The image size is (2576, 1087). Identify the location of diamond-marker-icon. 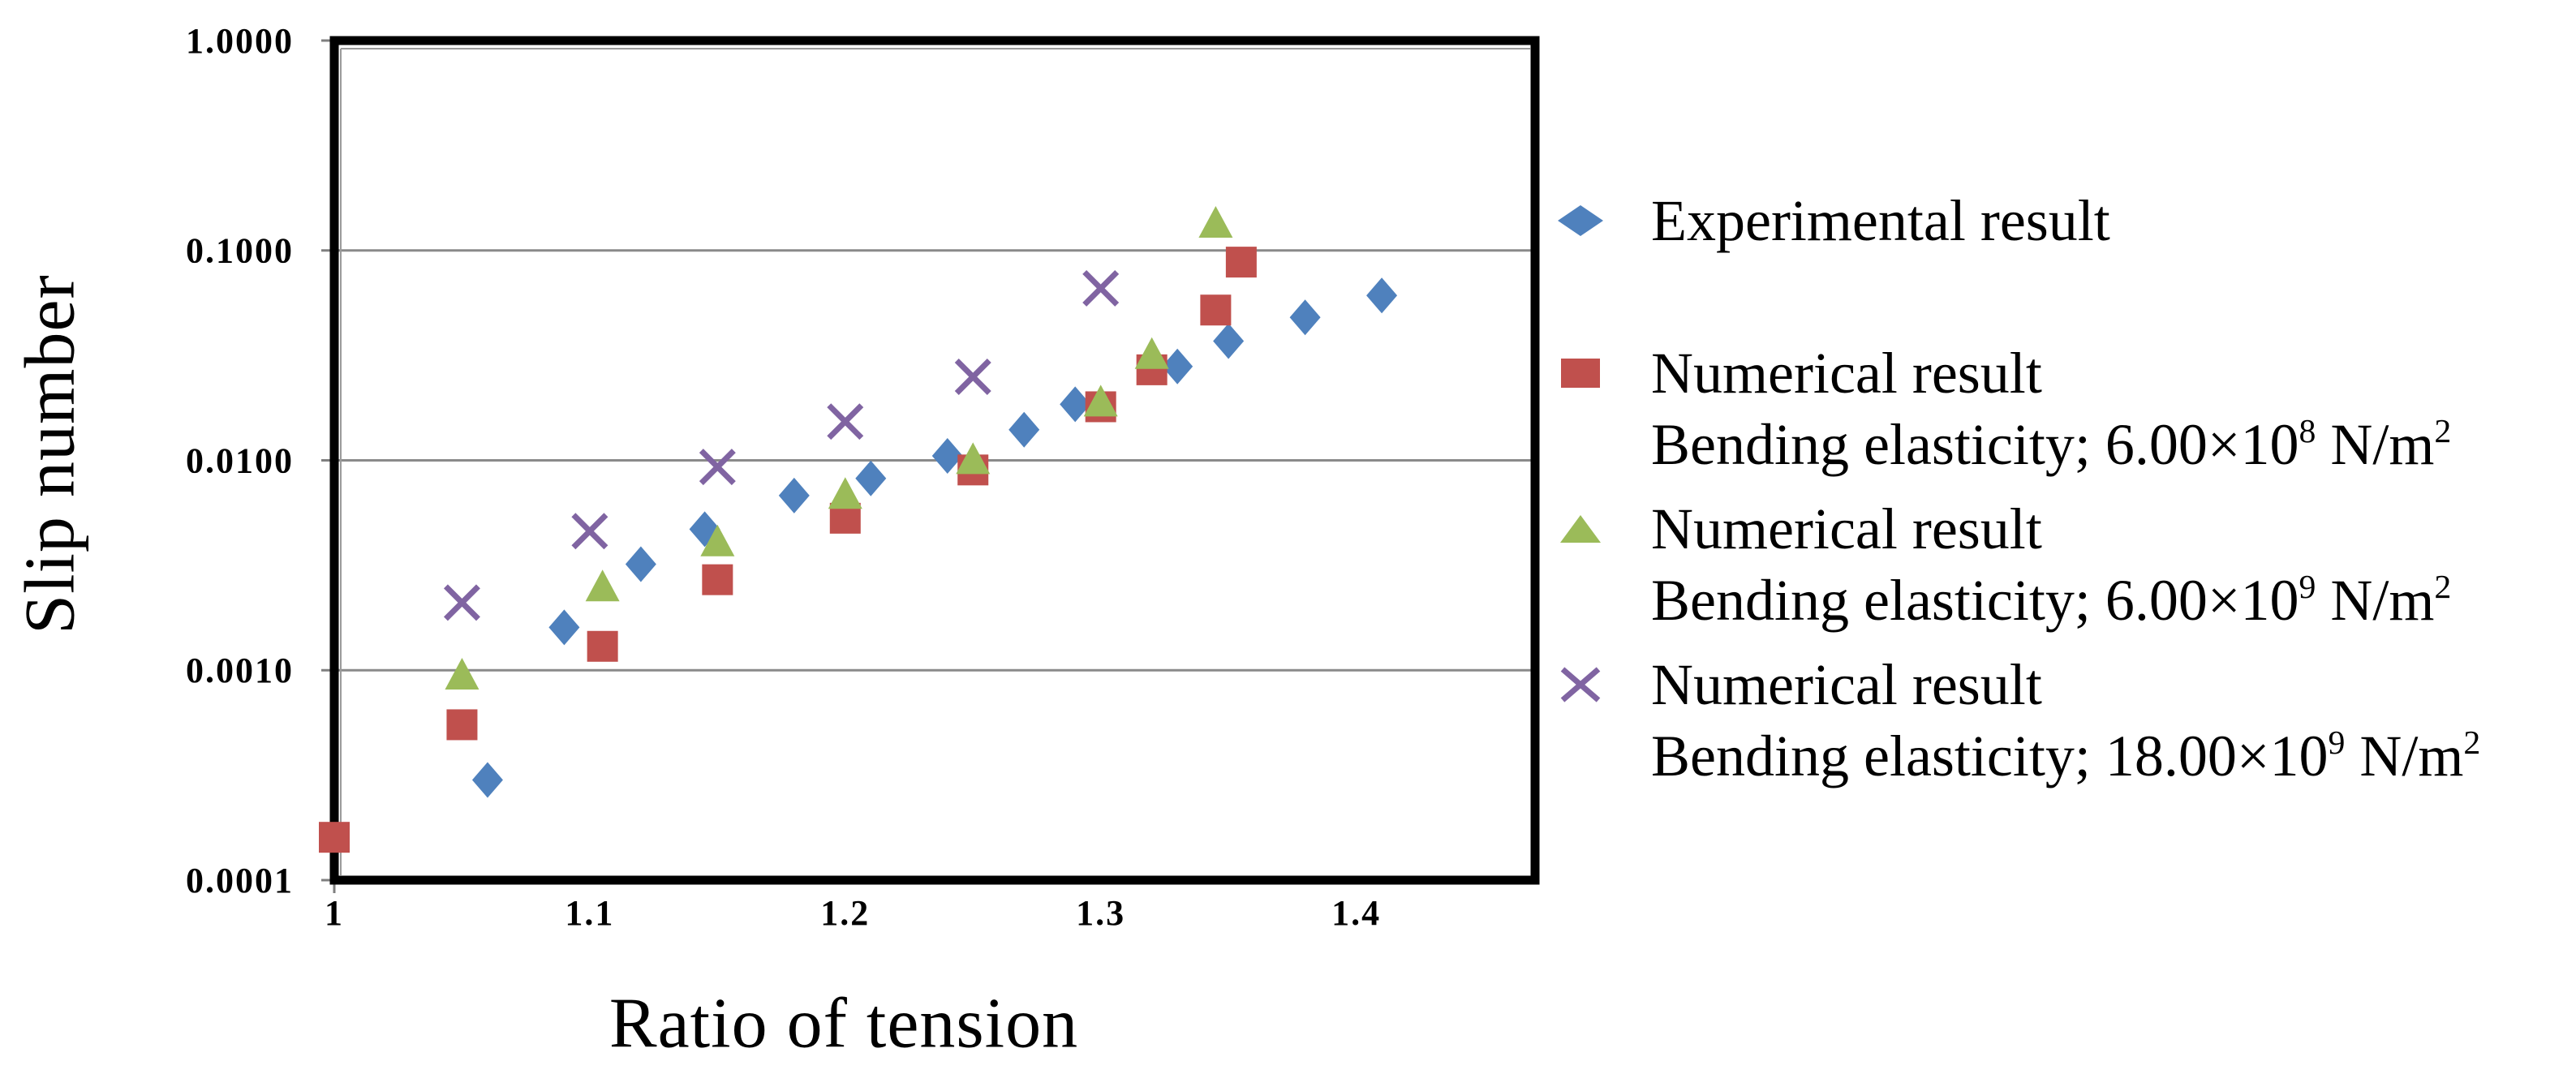
(1580, 220).